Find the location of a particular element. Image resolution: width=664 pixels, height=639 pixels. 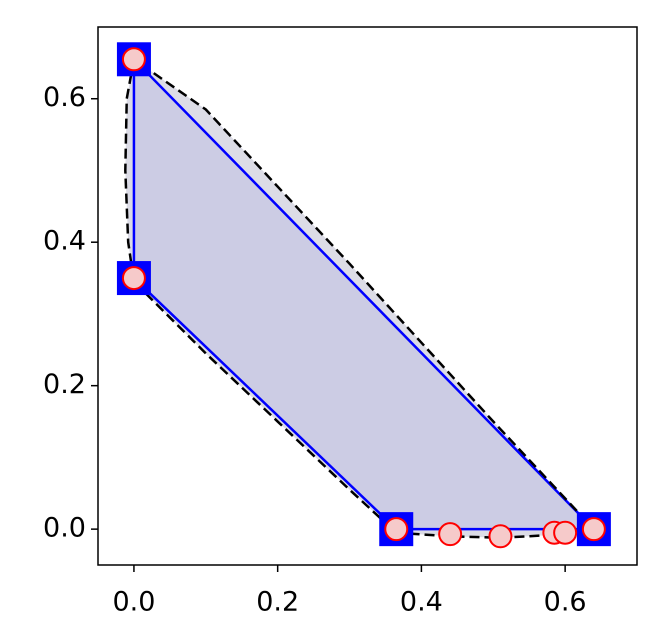

y-tick-label: 0.0 is located at coordinates (64, 528).